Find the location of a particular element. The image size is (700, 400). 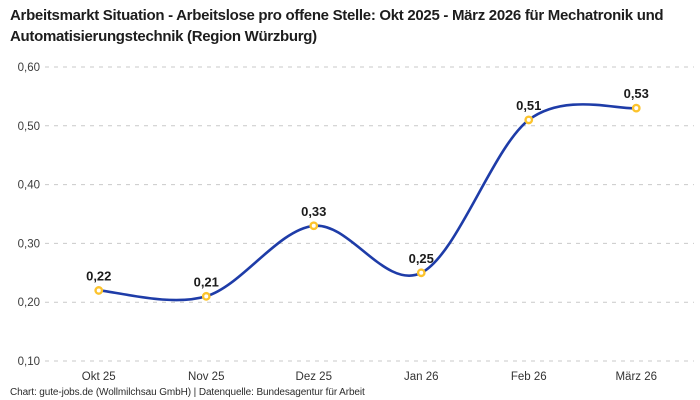

x-tick-label: Okt 25 is located at coordinates (99, 377).